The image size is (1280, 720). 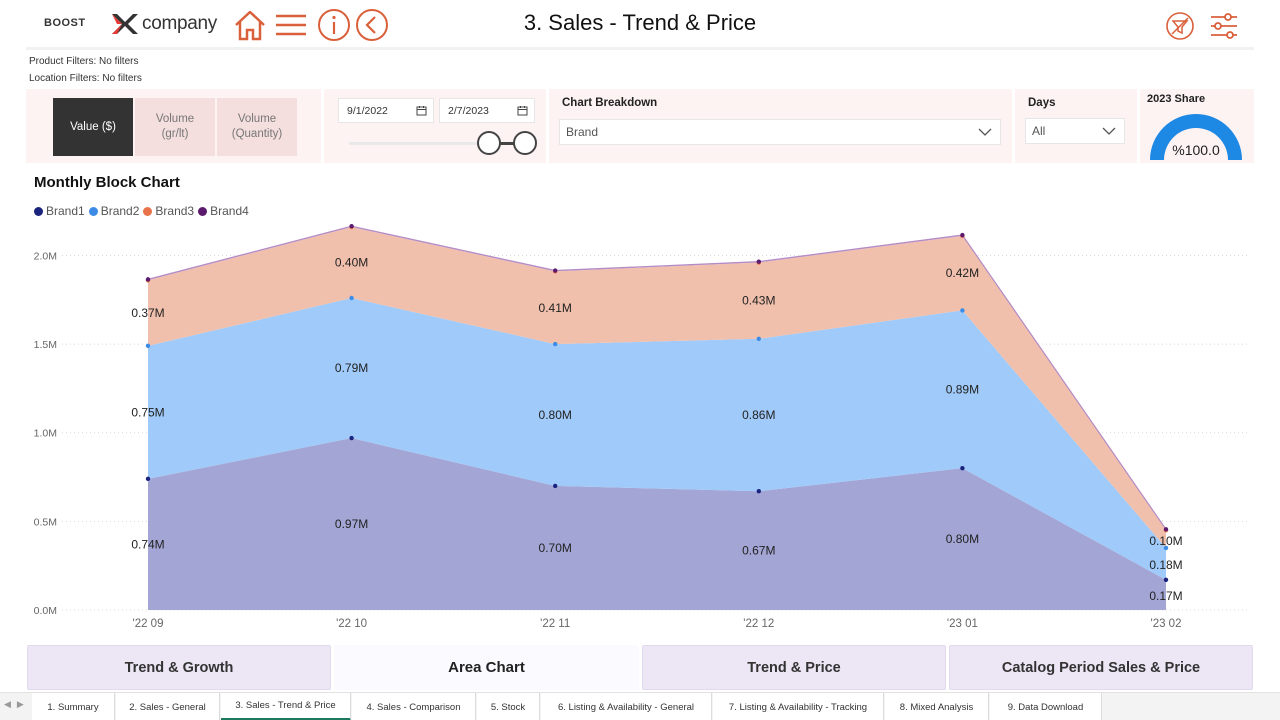 I want to click on date-slider-start-handle, so click(x=489, y=143).